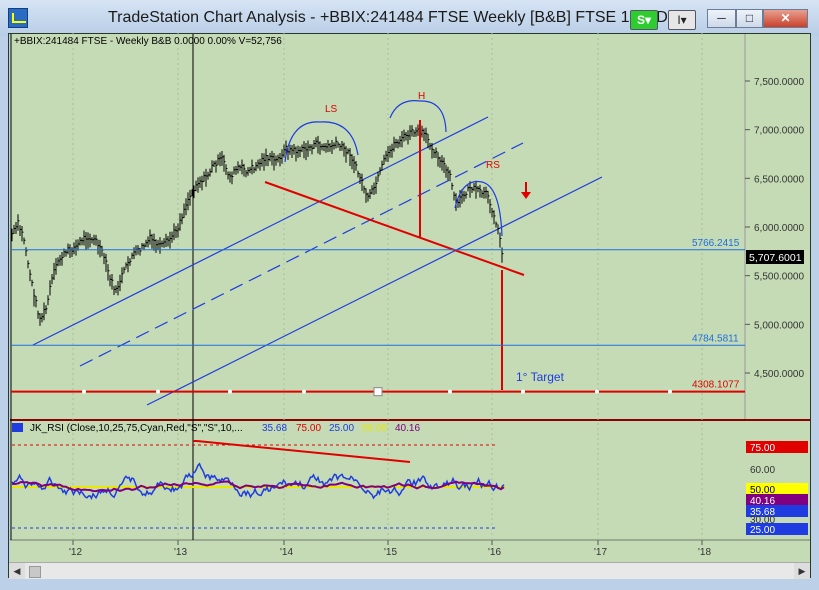 This screenshot has height=590, width=819. Describe the element at coordinates (762, 520) in the screenshot. I see `rsi-axis-label: 30.00` at that location.